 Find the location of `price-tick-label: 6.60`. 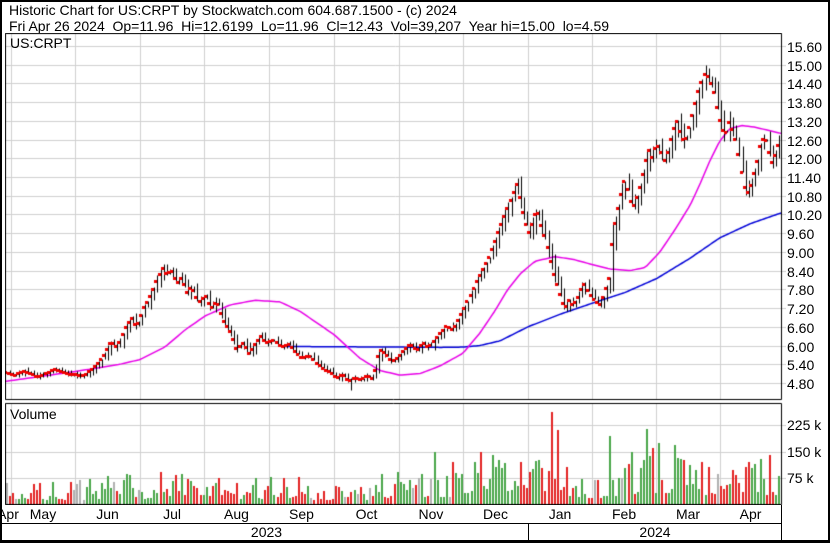

price-tick-label: 6.60 is located at coordinates (801, 327).